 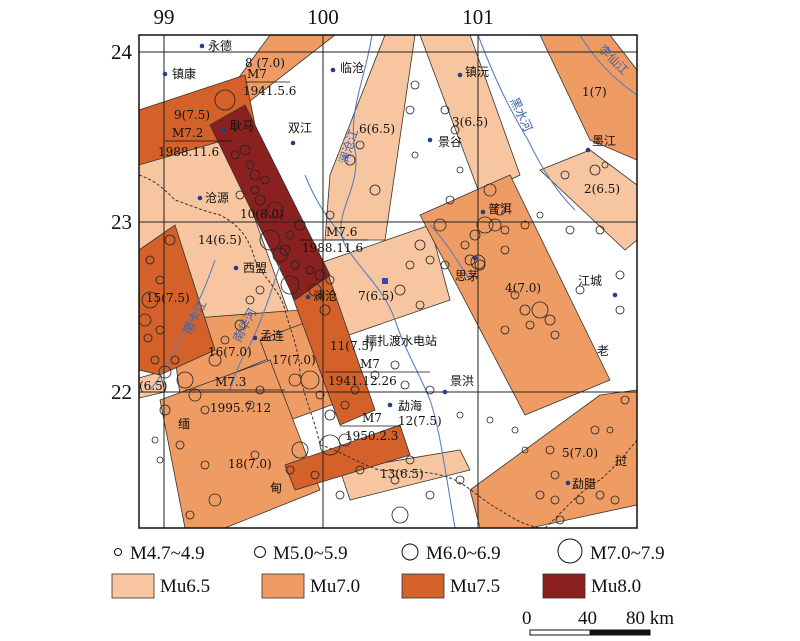 I want to click on zone-label-12: 12(7.5), so click(x=420, y=421).